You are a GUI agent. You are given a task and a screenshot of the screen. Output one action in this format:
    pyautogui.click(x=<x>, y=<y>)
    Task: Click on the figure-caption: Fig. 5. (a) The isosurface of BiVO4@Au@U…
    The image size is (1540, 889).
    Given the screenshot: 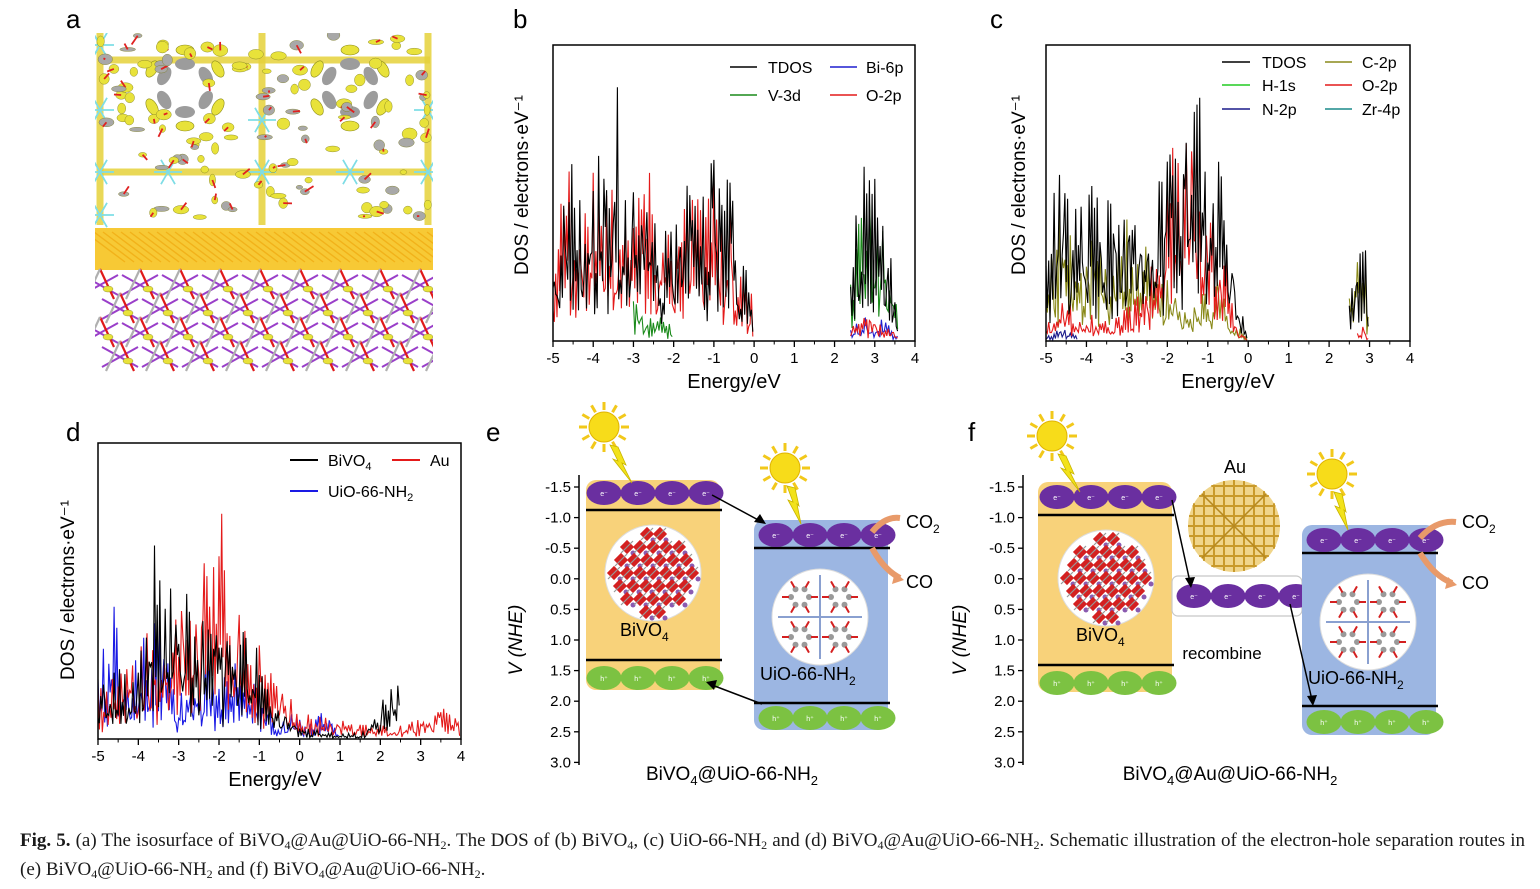 What is the action you would take?
    pyautogui.click(x=772, y=855)
    